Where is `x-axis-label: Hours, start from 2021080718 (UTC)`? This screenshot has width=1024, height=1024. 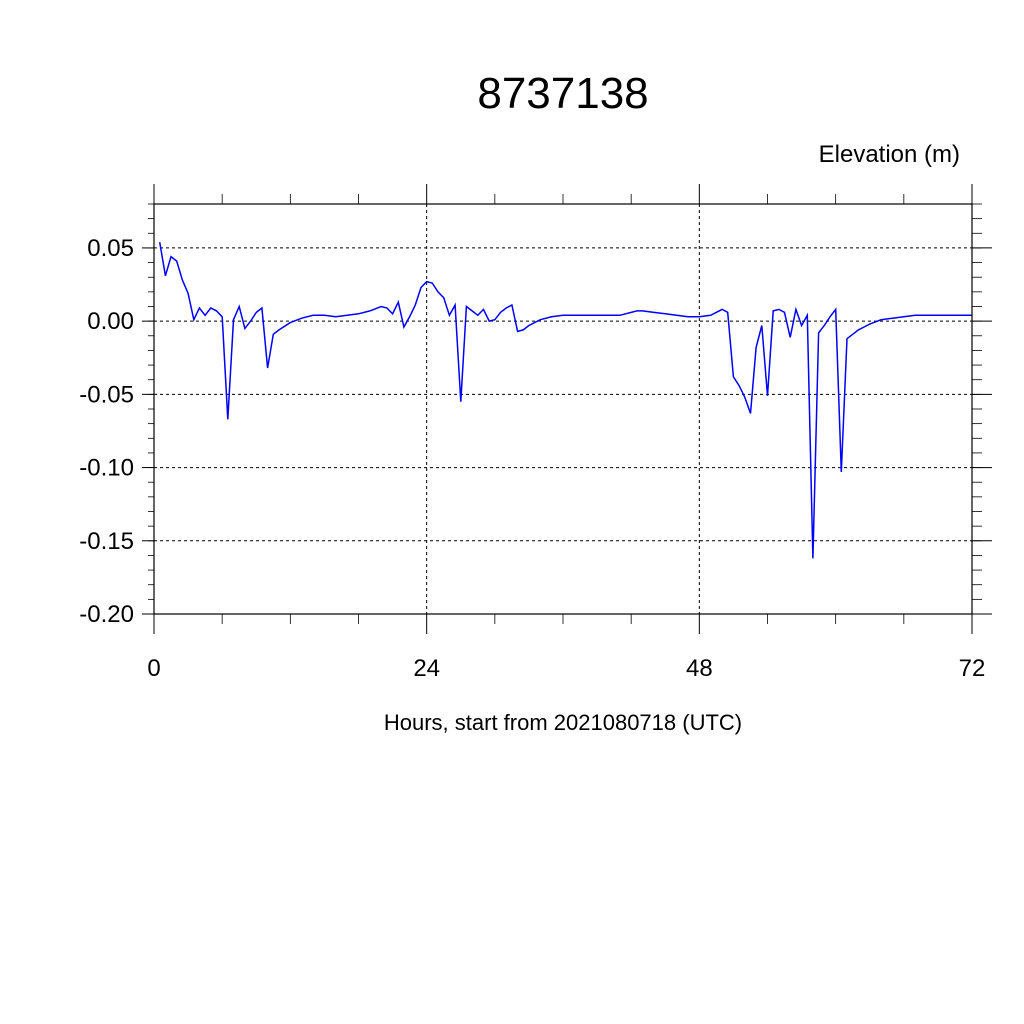
x-axis-label: Hours, start from 2021080718 (UTC) is located at coordinates (563, 722).